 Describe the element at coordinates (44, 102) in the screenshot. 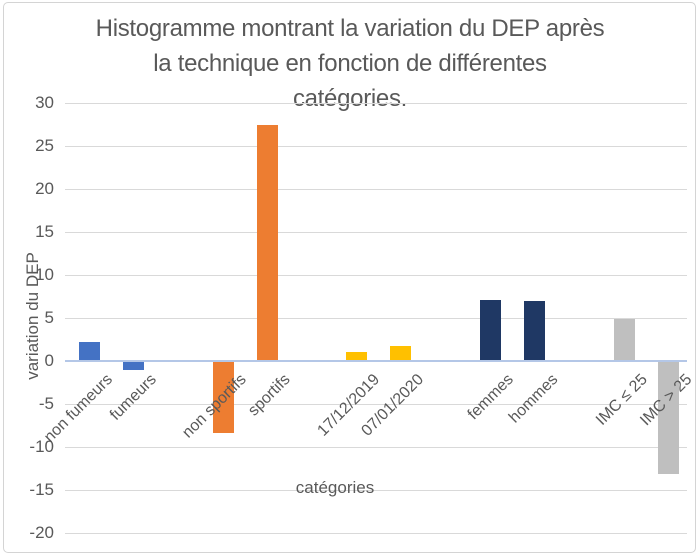

I see `y-tick-label-30: 30` at that location.